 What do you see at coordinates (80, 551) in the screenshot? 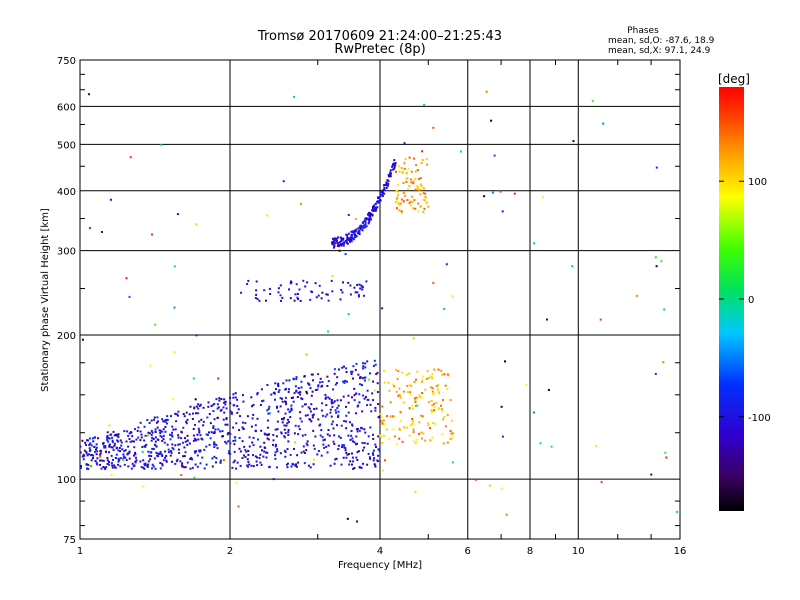
I see `x-tick-label: 1` at bounding box center [80, 551].